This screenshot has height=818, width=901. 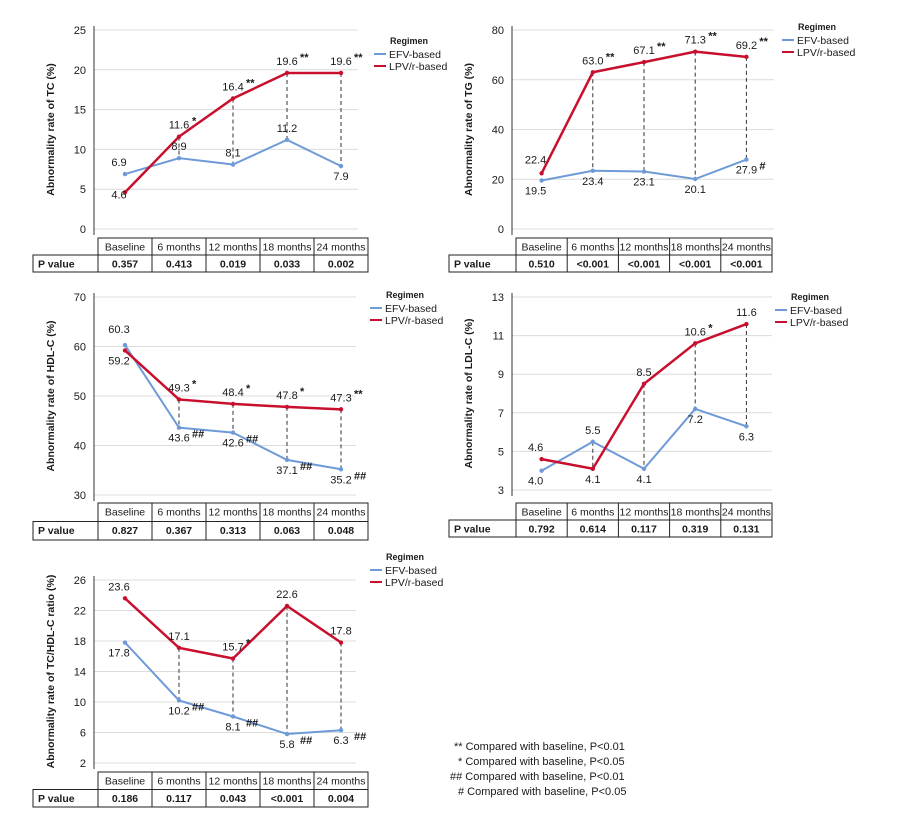 What do you see at coordinates (694, 41) in the screenshot?
I see `data-label-lpv: 71.3` at bounding box center [694, 41].